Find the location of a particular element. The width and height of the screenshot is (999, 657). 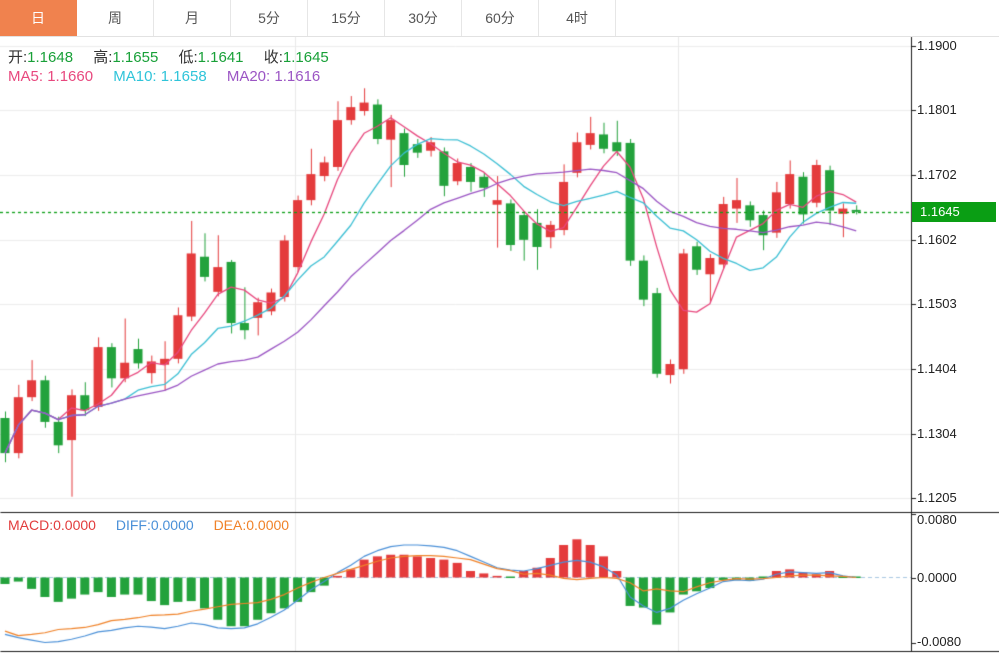

high-value: 1.1655 is located at coordinates (135, 57).